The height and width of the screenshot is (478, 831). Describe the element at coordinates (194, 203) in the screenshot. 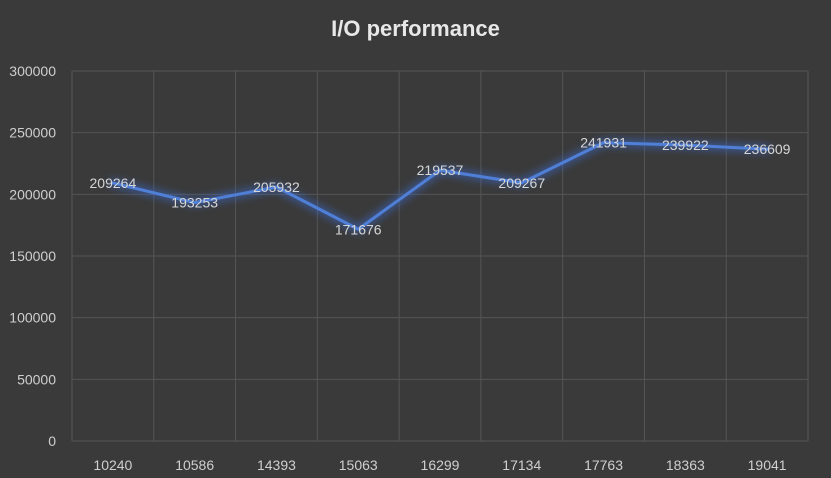

I see `data-label: 193253` at that location.